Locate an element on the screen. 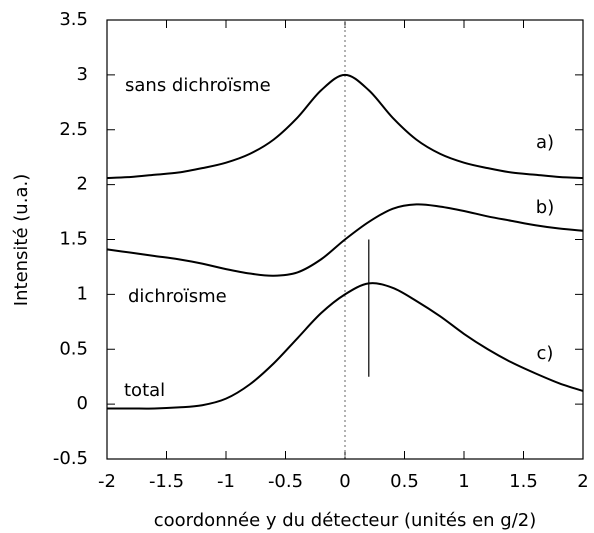  y-axis-label: Intensité (u.a.) is located at coordinates (21, 240).